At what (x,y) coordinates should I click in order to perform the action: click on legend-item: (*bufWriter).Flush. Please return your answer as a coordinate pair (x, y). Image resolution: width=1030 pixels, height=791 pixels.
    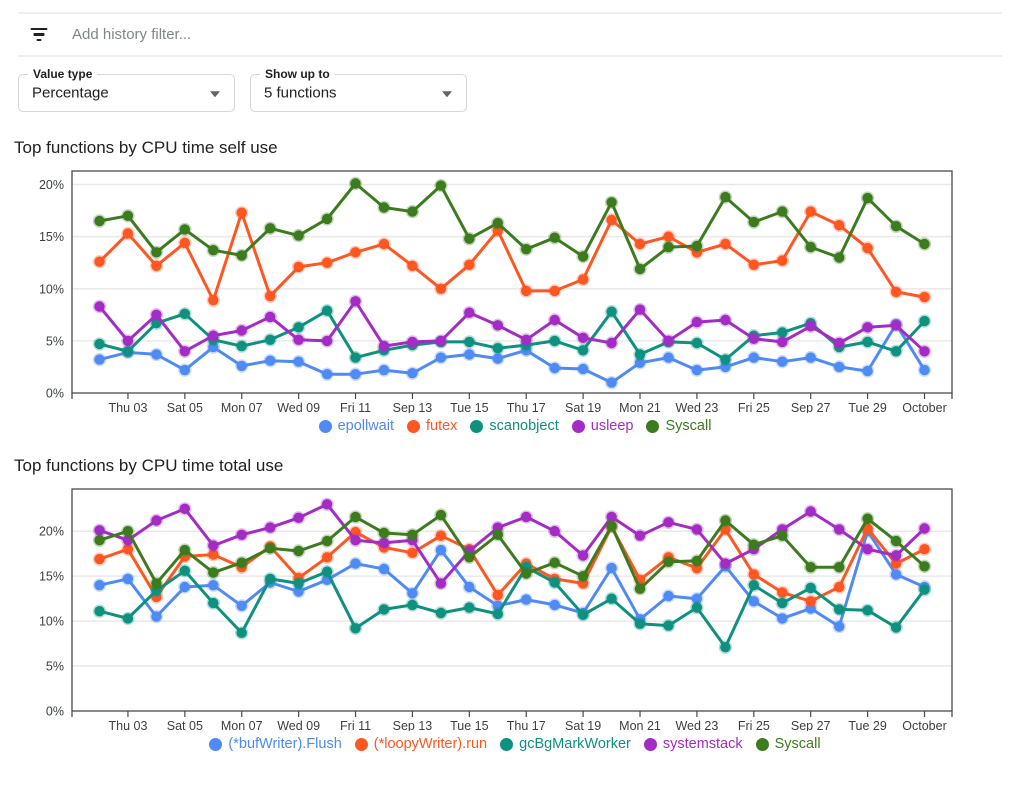
    Looking at the image, I should click on (275, 744).